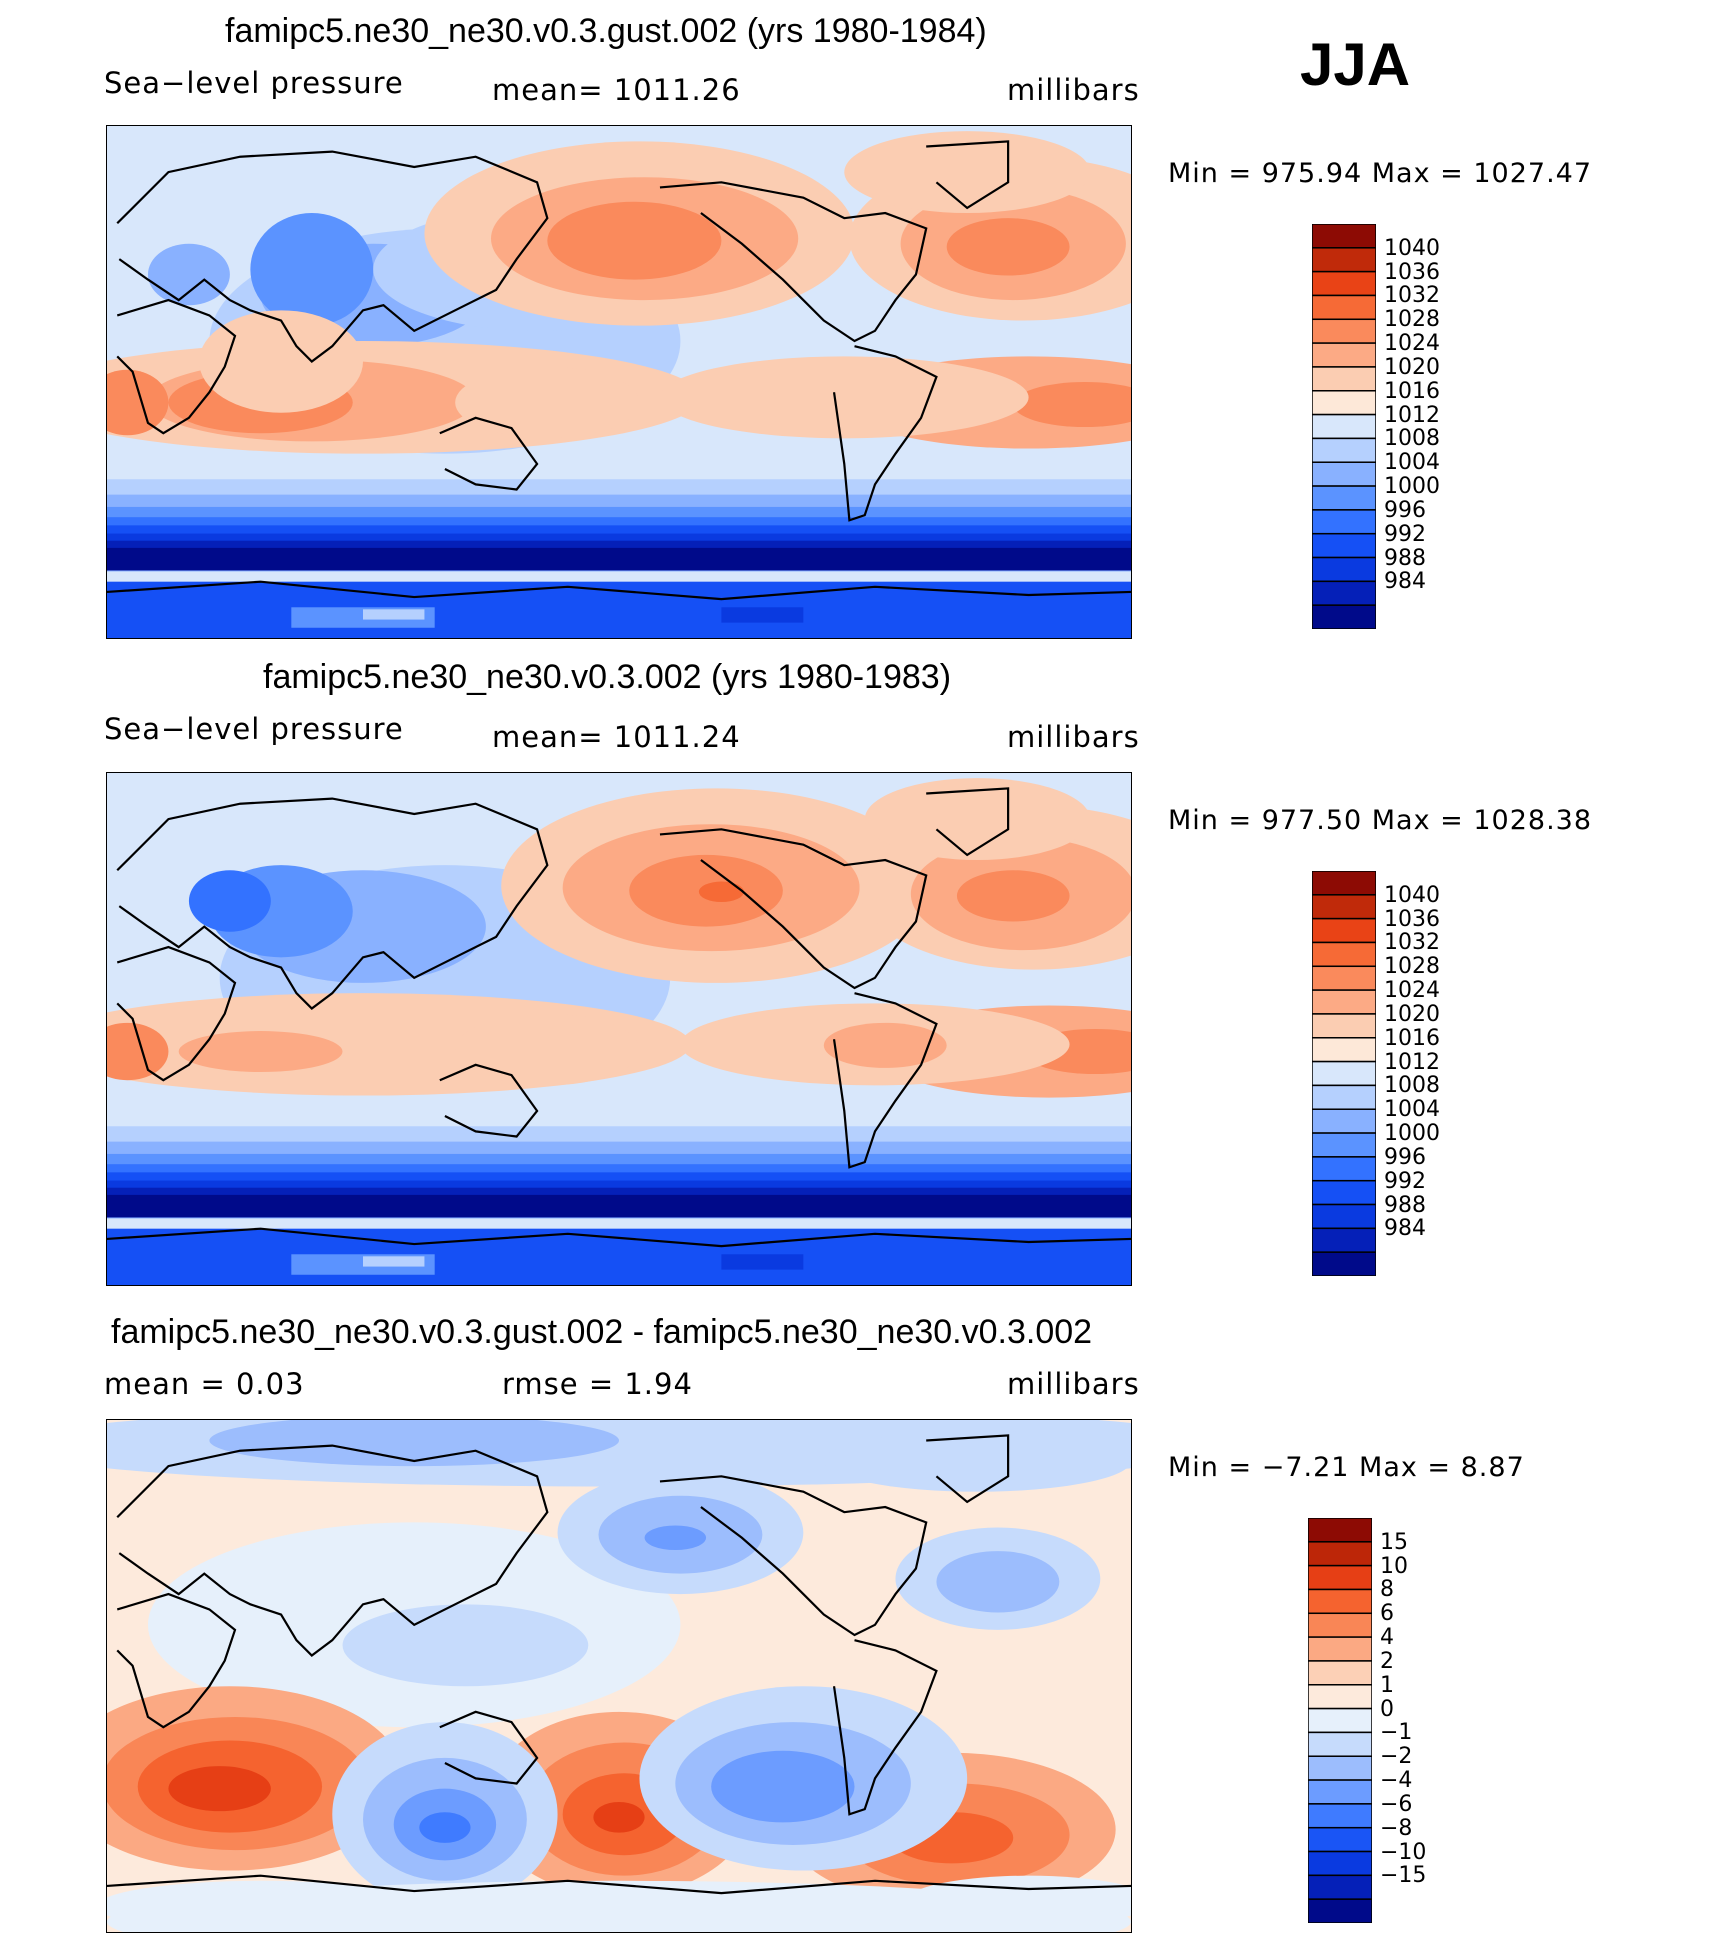 The width and height of the screenshot is (1710, 1941). Describe the element at coordinates (1387, 1614) in the screenshot. I see `colorbar-tick-label: 6` at that location.